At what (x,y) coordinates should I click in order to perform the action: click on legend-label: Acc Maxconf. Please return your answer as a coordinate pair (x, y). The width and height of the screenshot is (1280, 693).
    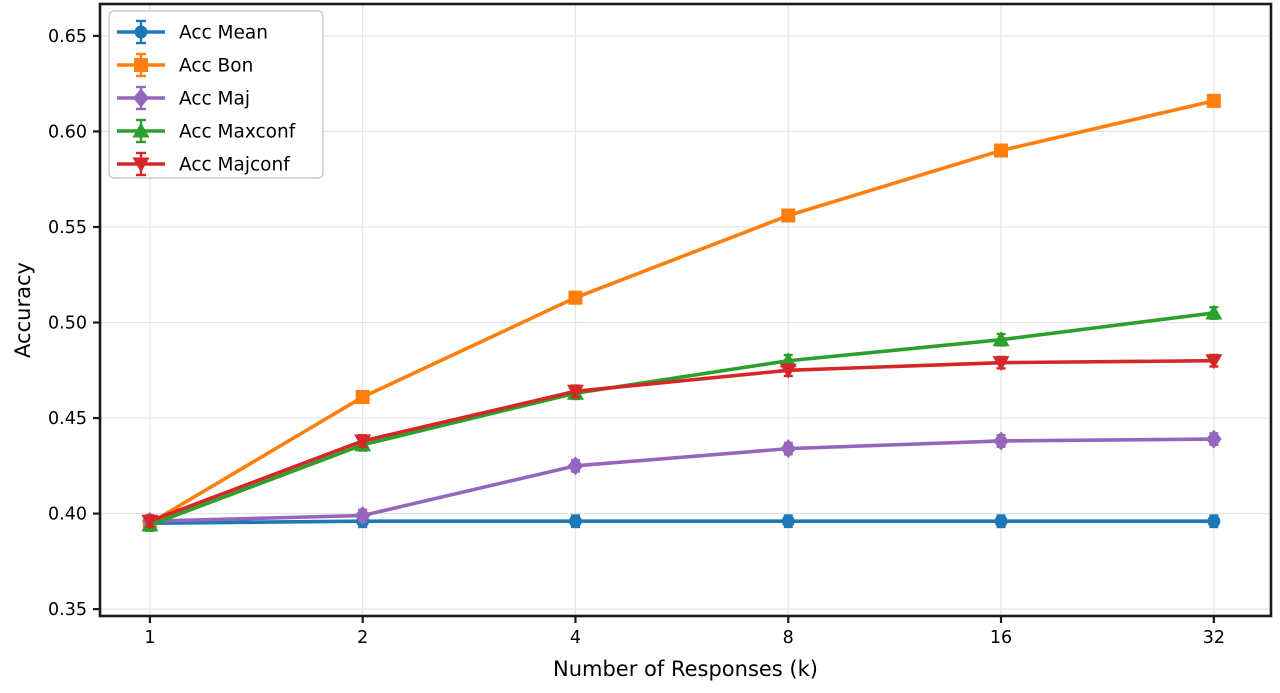
    Looking at the image, I should click on (237, 132).